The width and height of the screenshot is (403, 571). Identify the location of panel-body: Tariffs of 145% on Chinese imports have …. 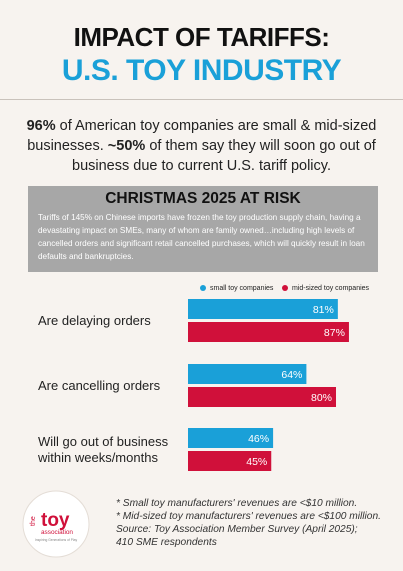
(201, 237).